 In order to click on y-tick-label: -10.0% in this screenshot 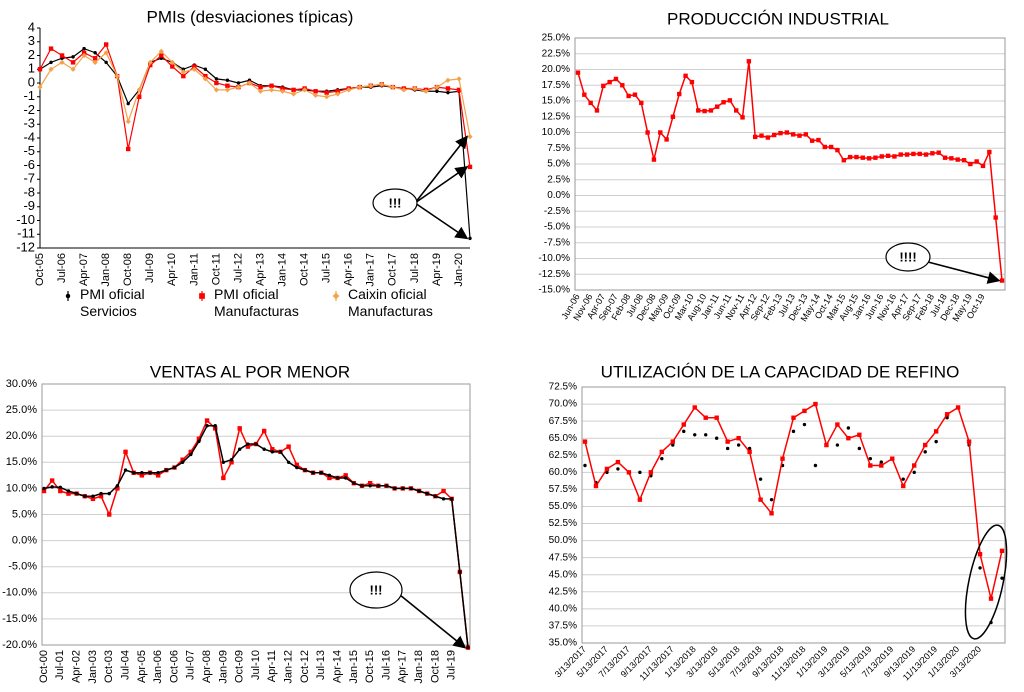, I will do `click(554, 258)`.